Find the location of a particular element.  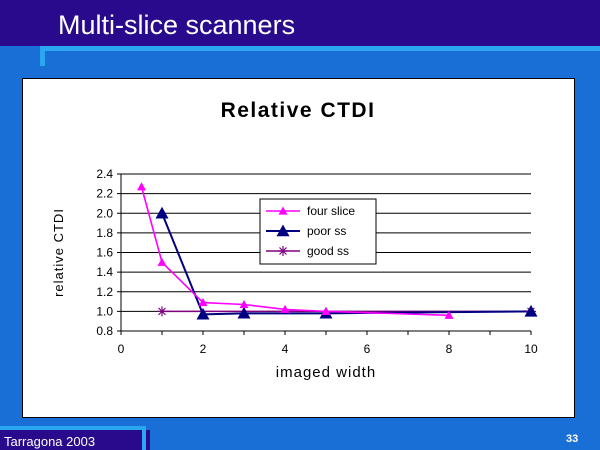

page-number: 33 is located at coordinates (572, 439).